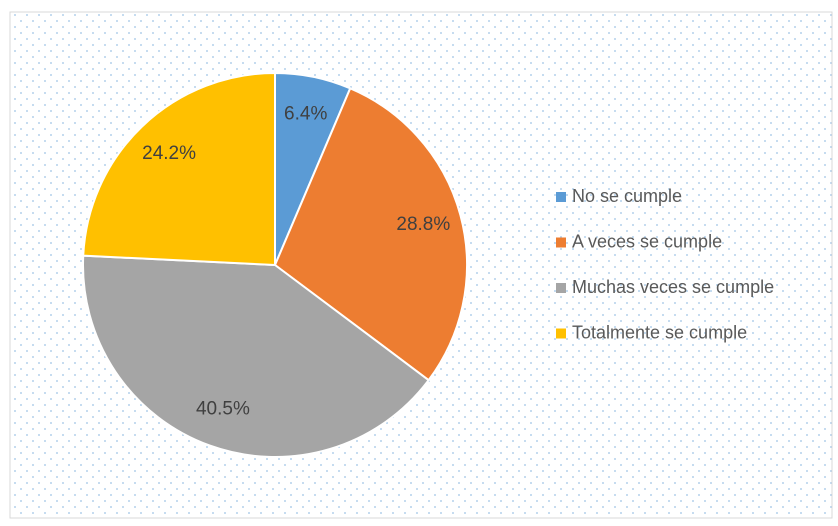 The height and width of the screenshot is (526, 838). Describe the element at coordinates (673, 287) in the screenshot. I see `legend-label: Muchas veces se cumple` at that location.